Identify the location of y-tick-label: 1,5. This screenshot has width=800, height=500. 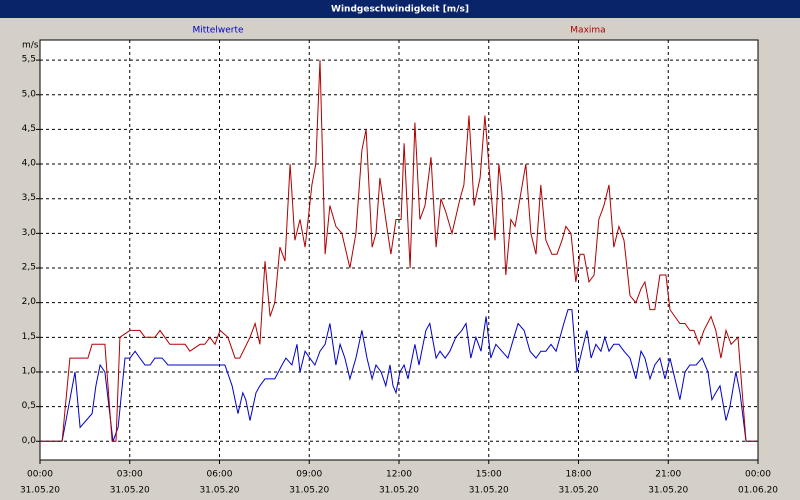
(29, 337).